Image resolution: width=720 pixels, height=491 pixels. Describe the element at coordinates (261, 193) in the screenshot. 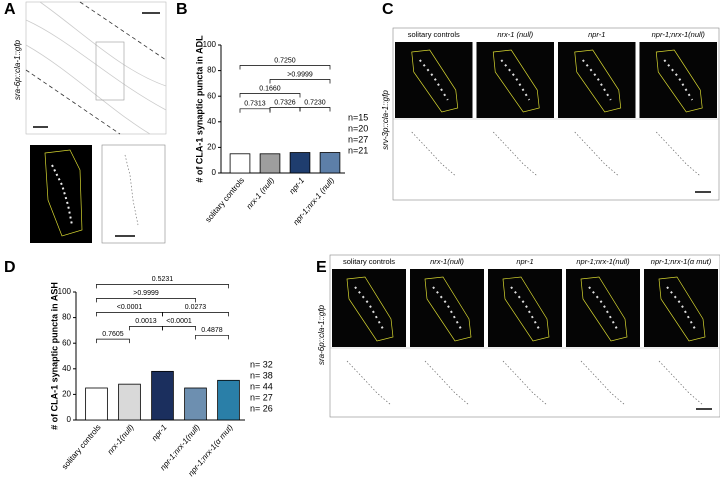

I see `x-tick-label: nrx-1 (null)` at that location.